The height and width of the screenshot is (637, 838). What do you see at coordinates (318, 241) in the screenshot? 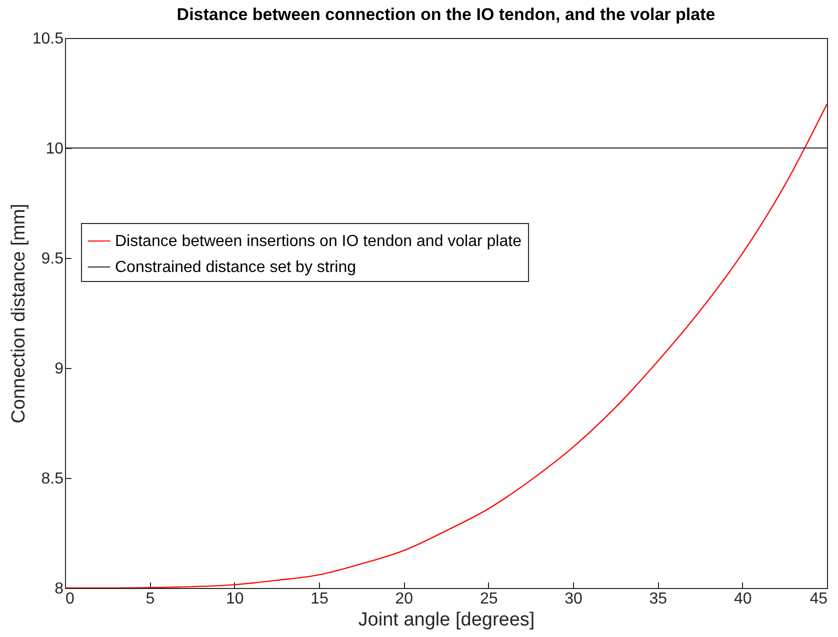
I see `legend-label: Distance between insertions on IO tendon and volar plate` at bounding box center [318, 241].